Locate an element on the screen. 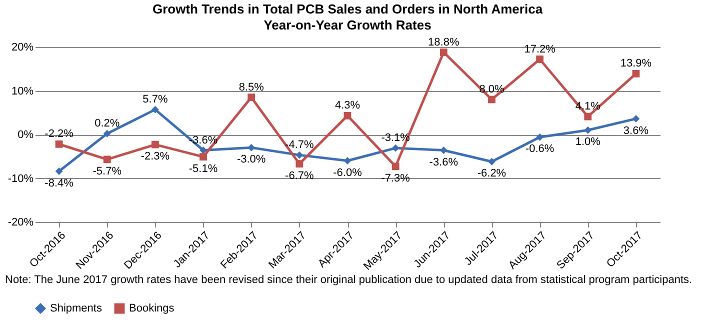  chart-subtitle: Year-on-Year Growth Rates is located at coordinates (348, 24).